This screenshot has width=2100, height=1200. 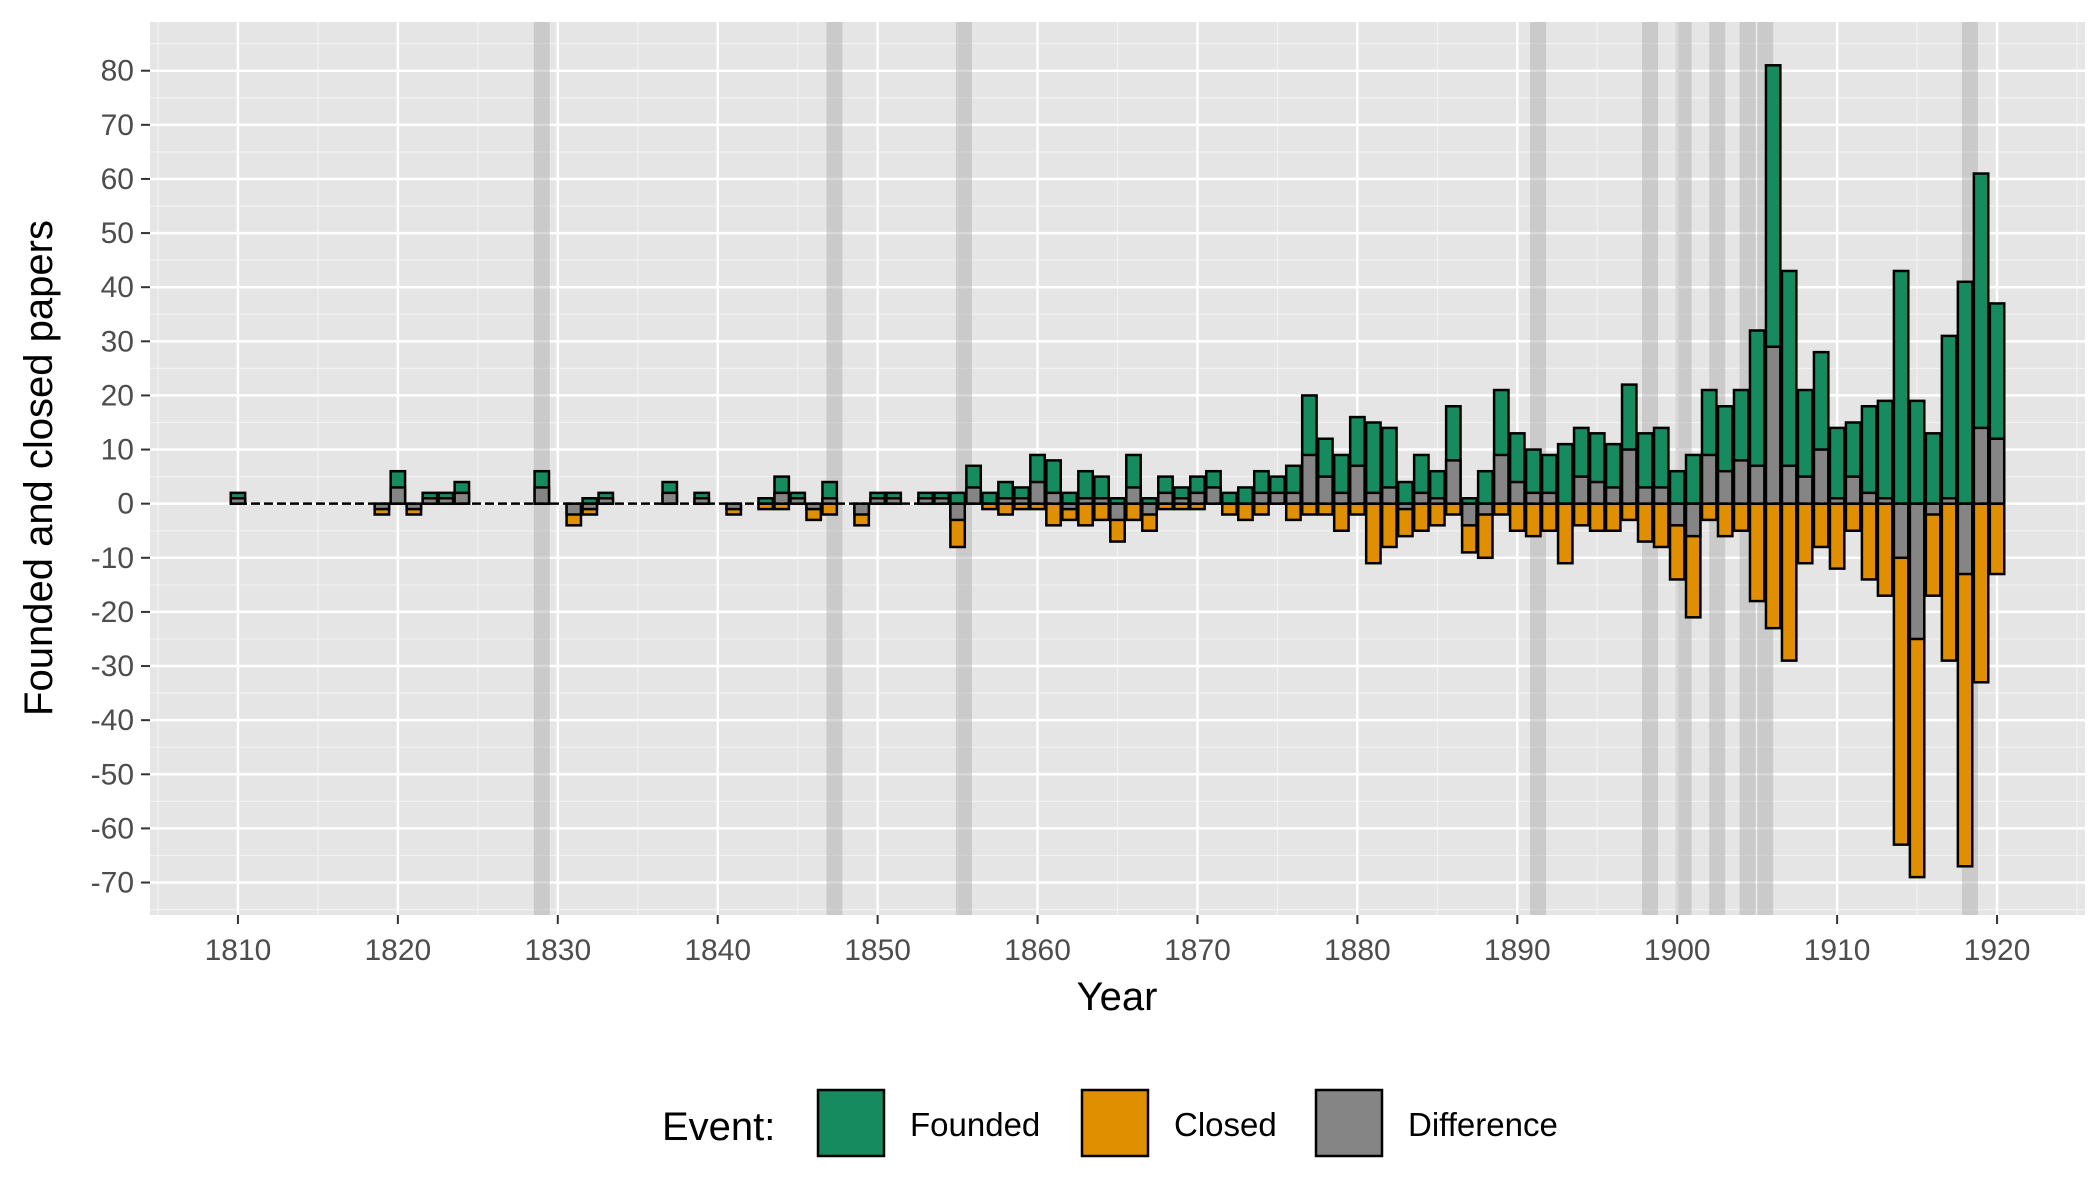 What do you see at coordinates (1037, 950) in the screenshot?
I see `x-tick-label: 1860` at bounding box center [1037, 950].